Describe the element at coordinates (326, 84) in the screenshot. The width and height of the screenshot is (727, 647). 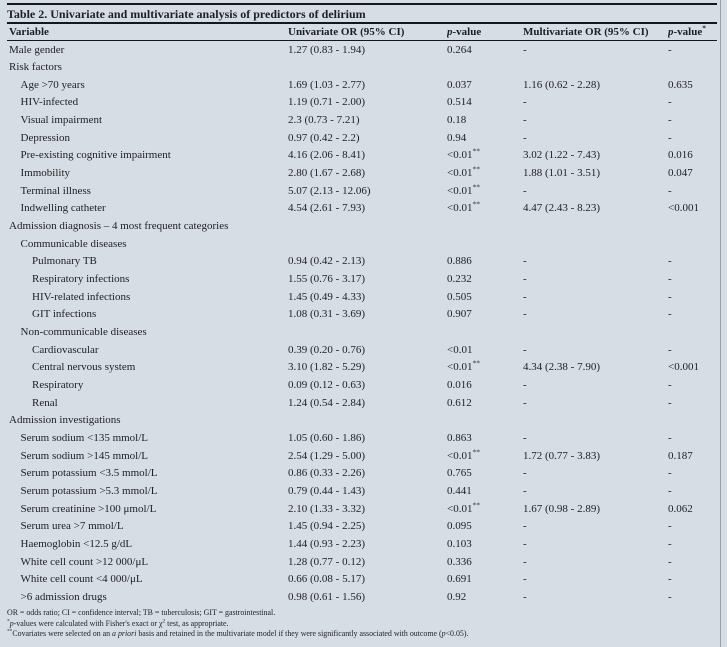
I see `univariate-or-value: 1.69 (1.03 - 2.77)` at that location.